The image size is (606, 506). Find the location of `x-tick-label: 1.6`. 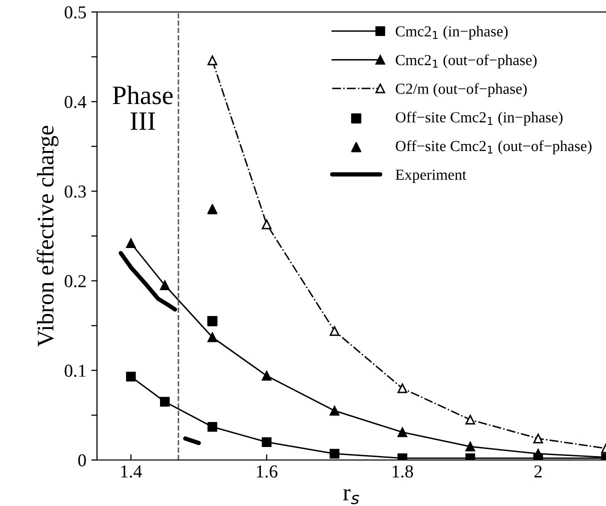

x-tick-label: 1.6 is located at coordinates (267, 471).